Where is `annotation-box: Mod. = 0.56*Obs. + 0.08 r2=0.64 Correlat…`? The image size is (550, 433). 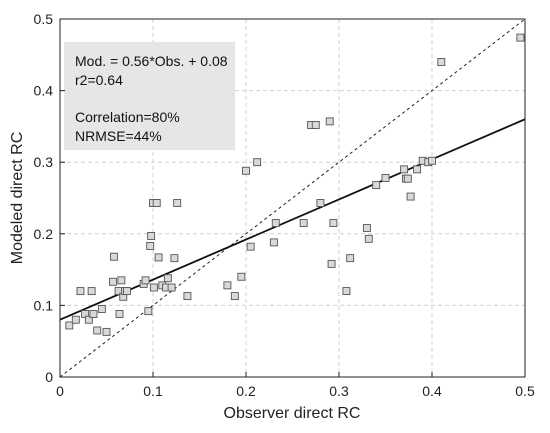 annotation-box: Mod. = 0.56*Obs. + 0.08 r2=0.64 Correlat… is located at coordinates (149, 96).